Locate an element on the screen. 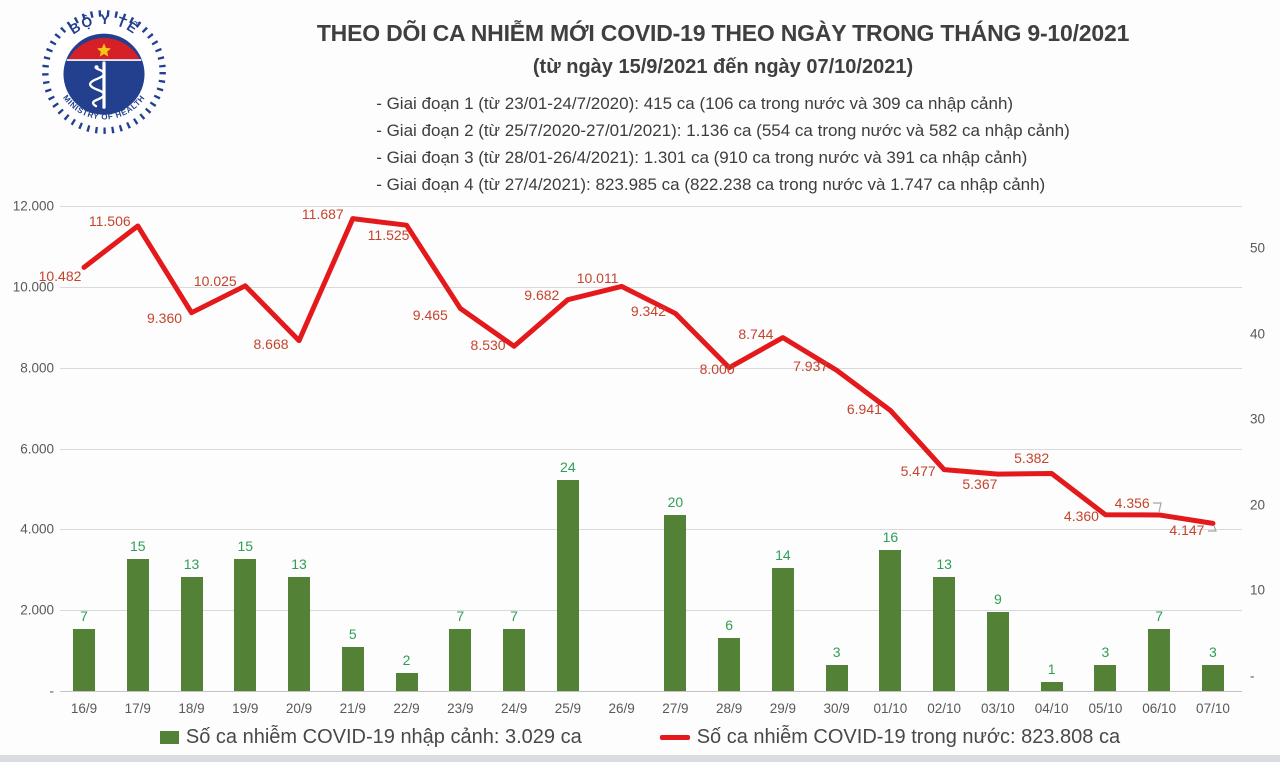 The image size is (1280, 762). legend-item-imported: Số ca nhiễm COVID-19 nhập cảnh: 3.029 ca is located at coordinates (370, 737).